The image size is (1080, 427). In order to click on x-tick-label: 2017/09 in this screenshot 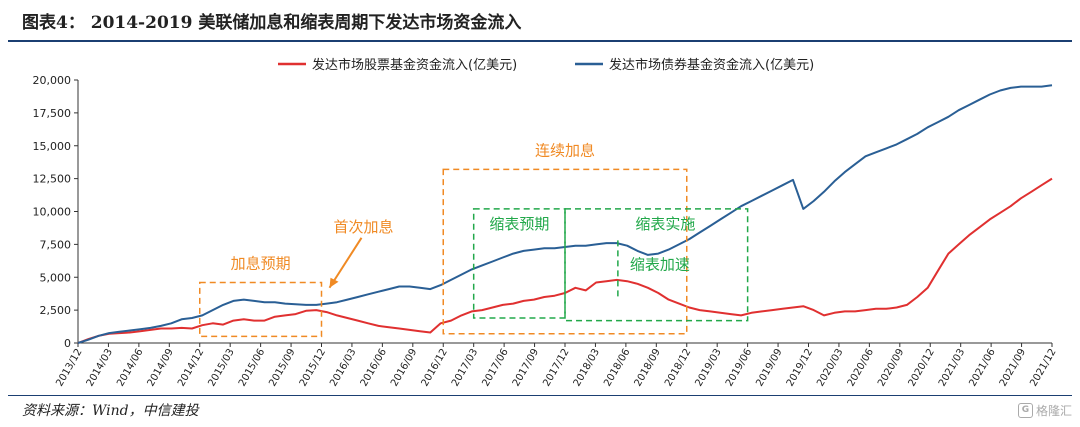, I will do `click(526, 367)`.